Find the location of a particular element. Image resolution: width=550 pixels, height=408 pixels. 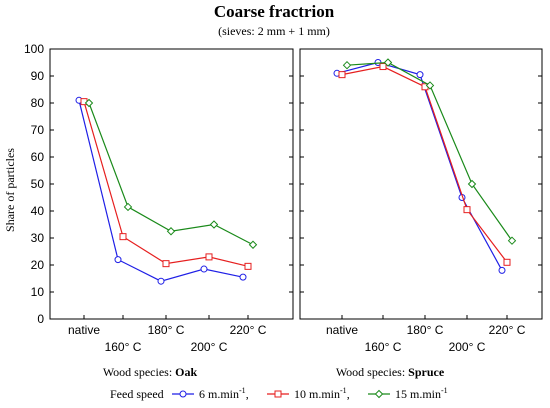

legend-label: 10 m.min-1, is located at coordinates (322, 393).